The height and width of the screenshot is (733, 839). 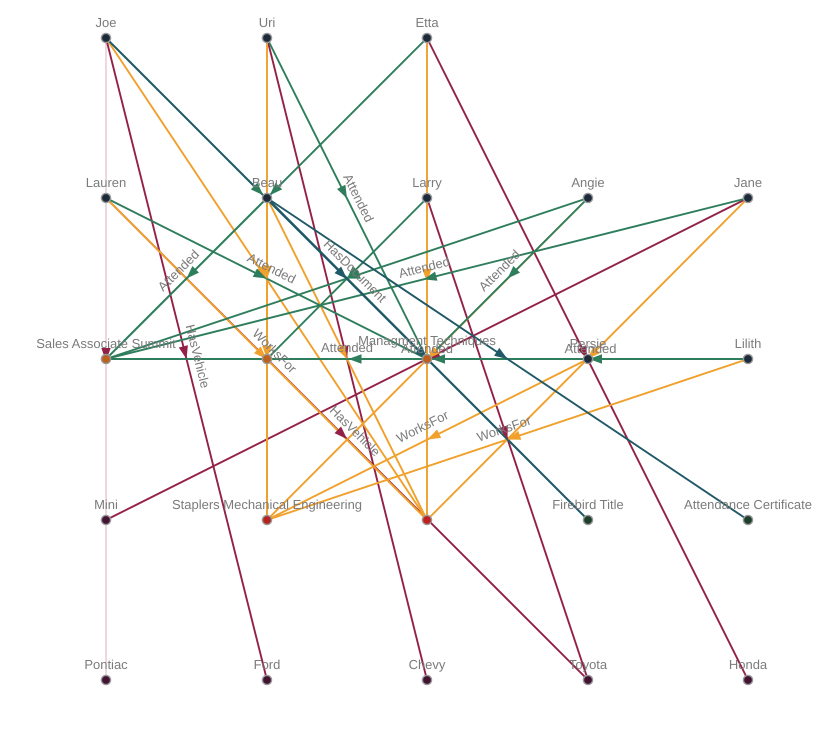 What do you see at coordinates (106, 182) in the screenshot?
I see `svg-text: Lauren` at bounding box center [106, 182].